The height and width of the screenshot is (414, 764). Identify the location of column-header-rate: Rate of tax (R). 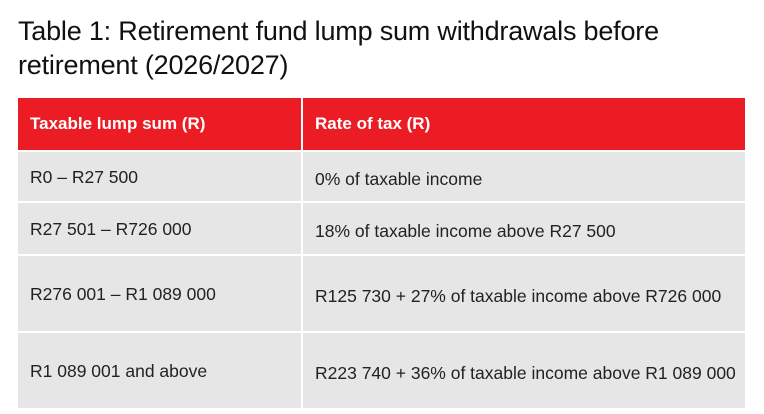
(524, 124).